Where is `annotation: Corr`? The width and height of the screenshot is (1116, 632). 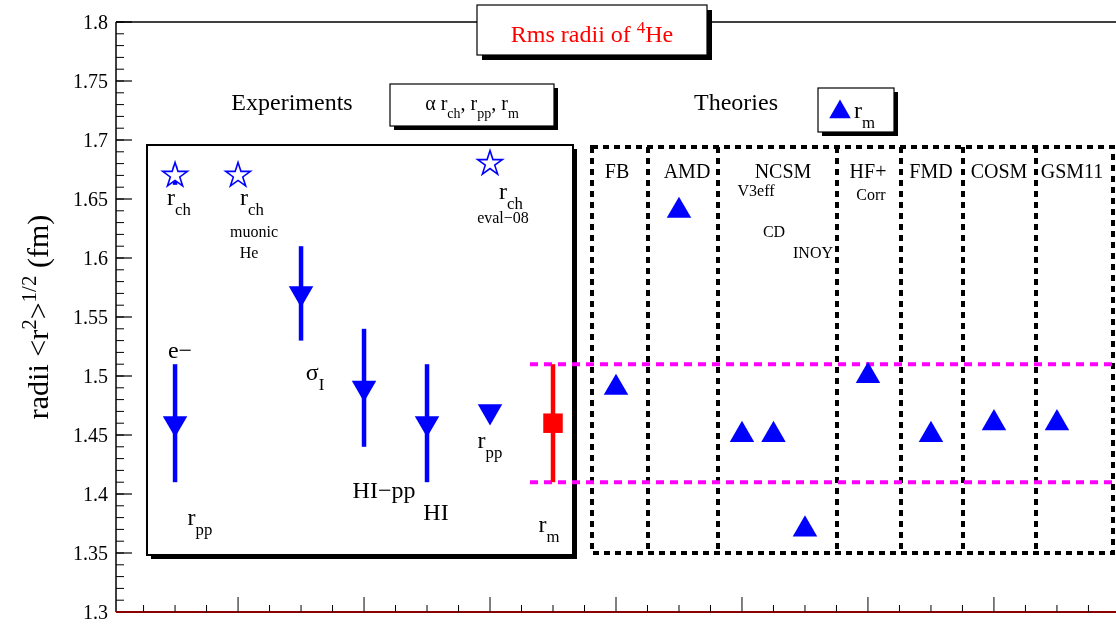 annotation: Corr is located at coordinates (871, 194).